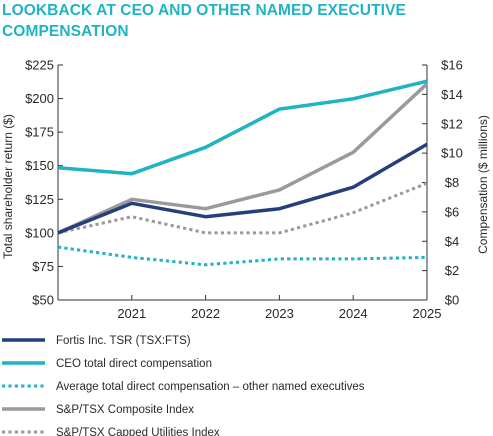 This screenshot has height=436, width=493. What do you see at coordinates (125, 410) in the screenshot?
I see `legend-label: S&P/TSX Composite Index` at bounding box center [125, 410].